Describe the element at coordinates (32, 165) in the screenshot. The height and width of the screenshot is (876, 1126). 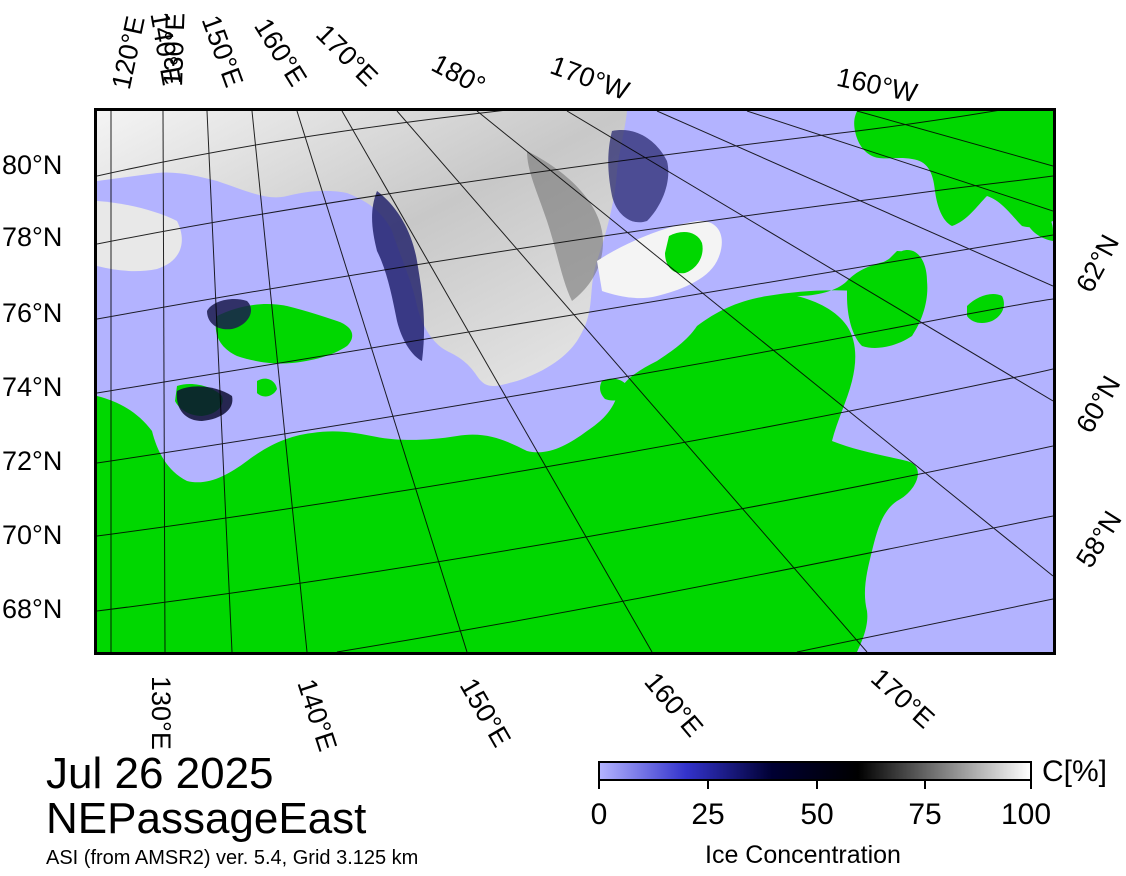
I see `lat-label-left-80n: 80°N` at that location.